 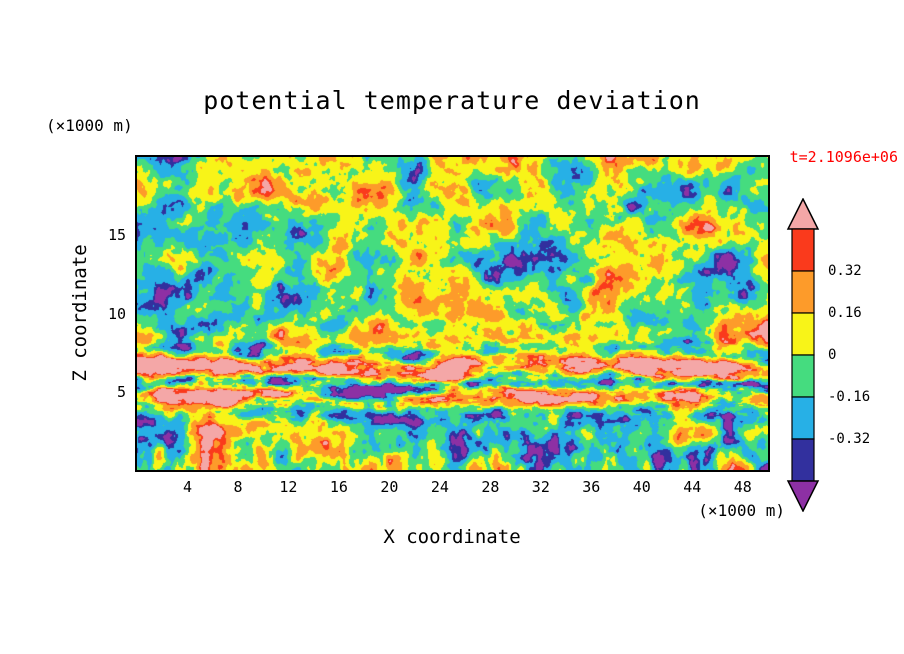 What do you see at coordinates (832, 355) in the screenshot?
I see `colorbar-tick-label: 0` at bounding box center [832, 355].